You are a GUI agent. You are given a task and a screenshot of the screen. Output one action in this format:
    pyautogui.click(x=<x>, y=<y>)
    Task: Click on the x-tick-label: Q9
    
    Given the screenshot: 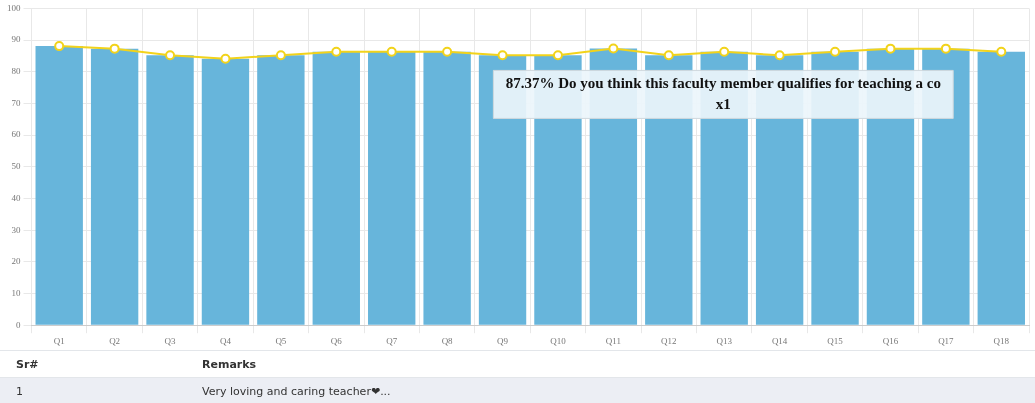 What is the action you would take?
    pyautogui.click(x=503, y=340)
    